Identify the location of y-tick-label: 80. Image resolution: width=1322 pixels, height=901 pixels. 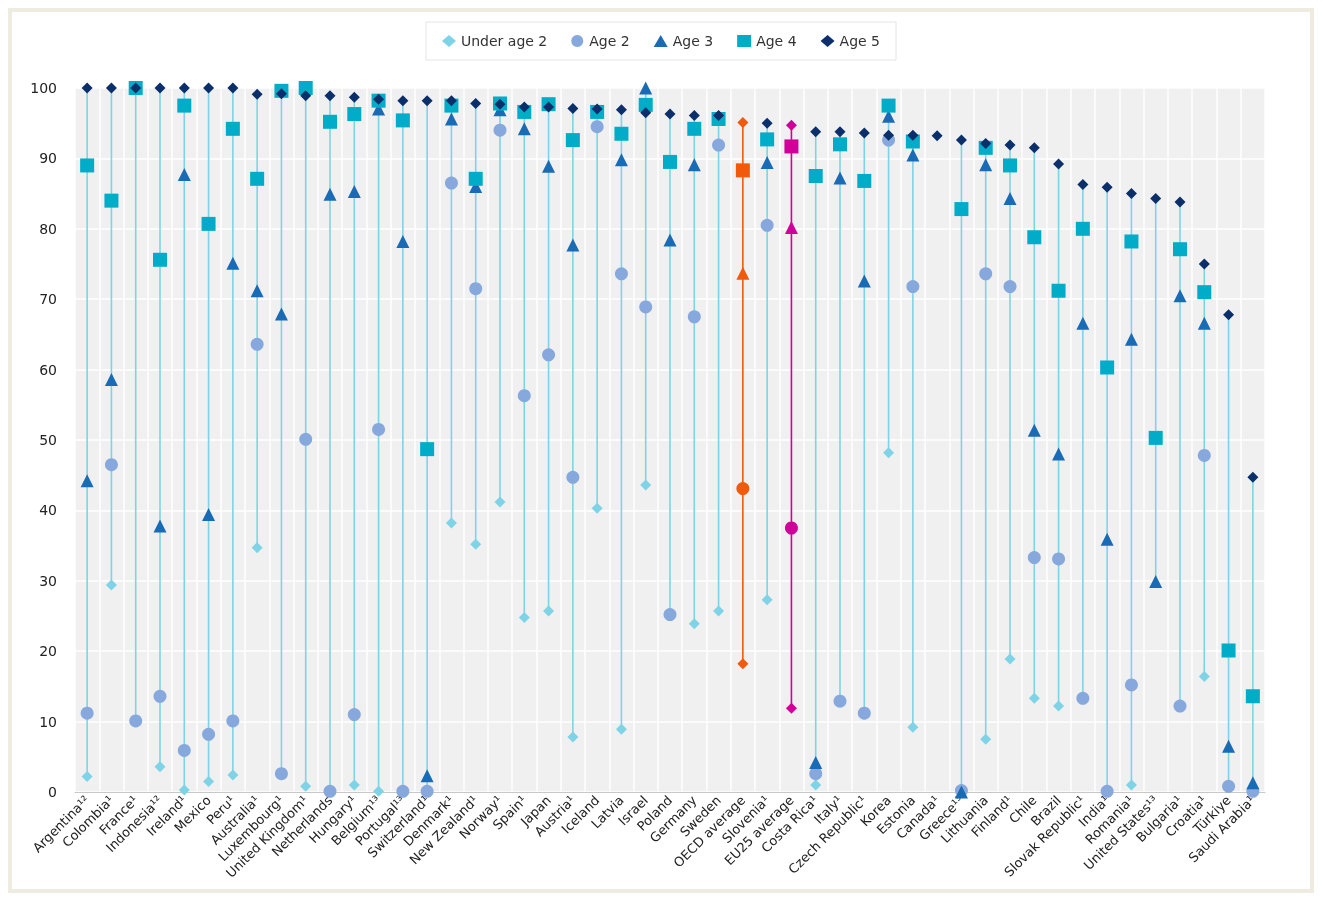
(48, 228).